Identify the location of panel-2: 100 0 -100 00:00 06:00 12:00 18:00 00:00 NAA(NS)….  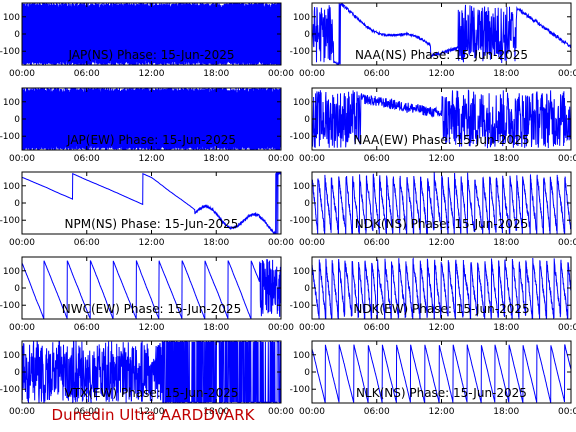
(433, 40).